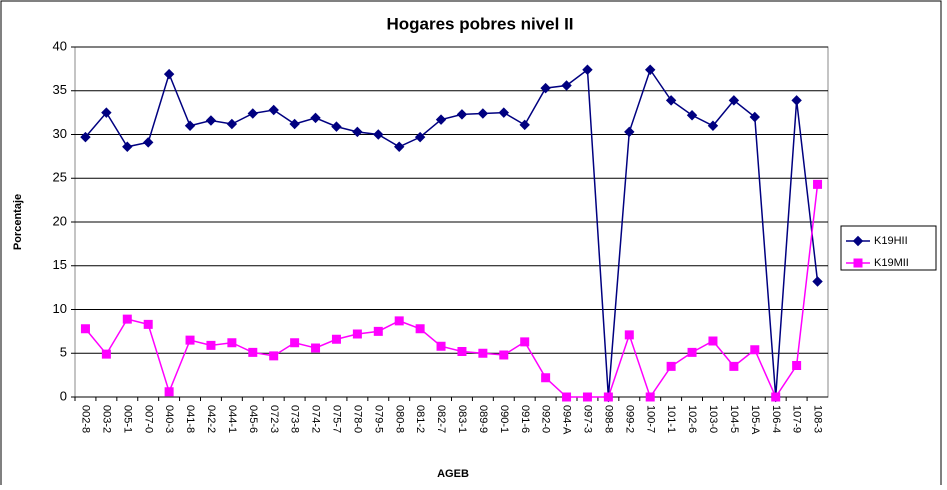 Image resolution: width=947 pixels, height=490 pixels. I want to click on x-tick-label: 082-7, so click(441, 419).